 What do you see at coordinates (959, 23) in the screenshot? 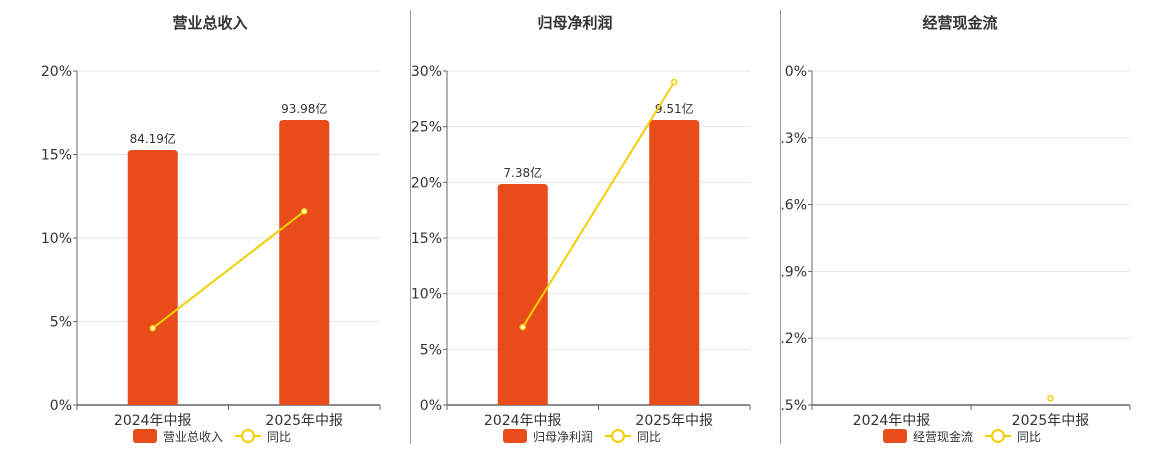
I see `chart-title: 经营现金流` at bounding box center [959, 23].